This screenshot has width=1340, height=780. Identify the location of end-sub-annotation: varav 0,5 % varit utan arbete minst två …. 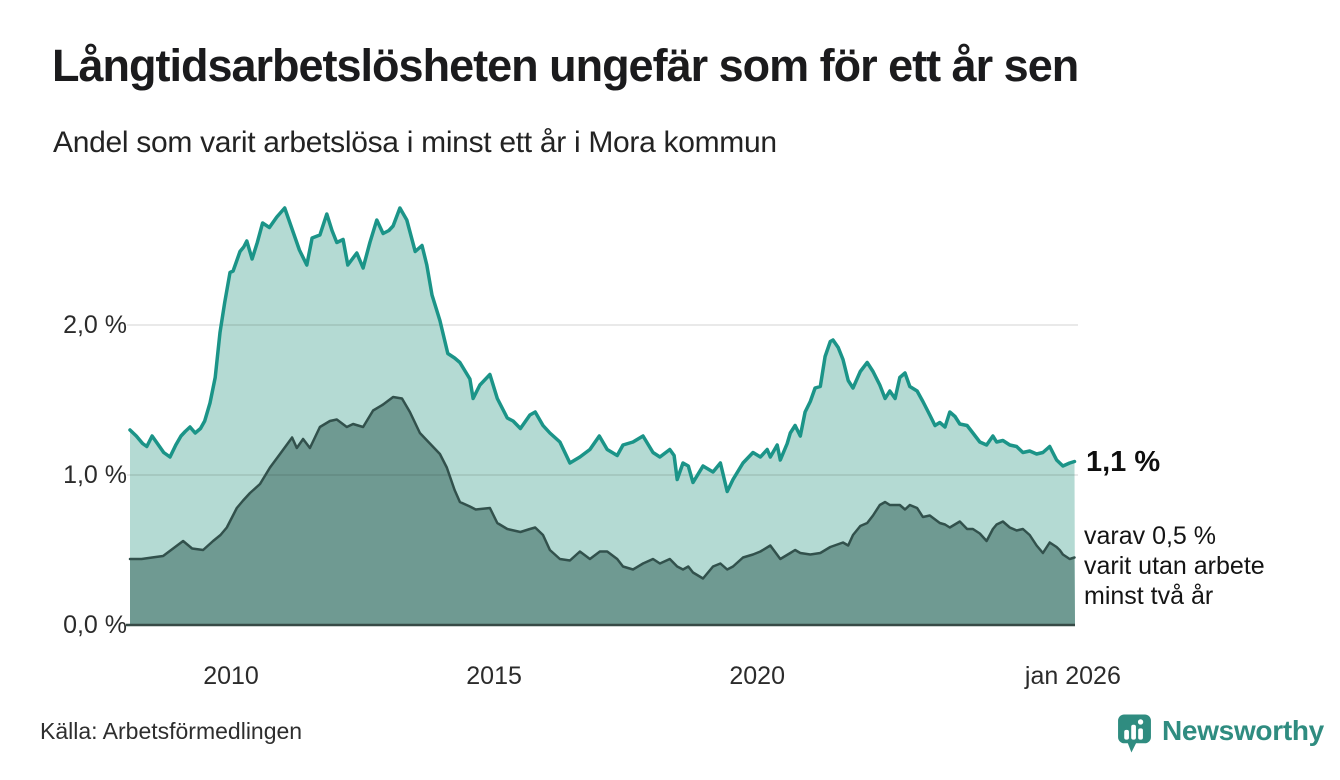
(1174, 566).